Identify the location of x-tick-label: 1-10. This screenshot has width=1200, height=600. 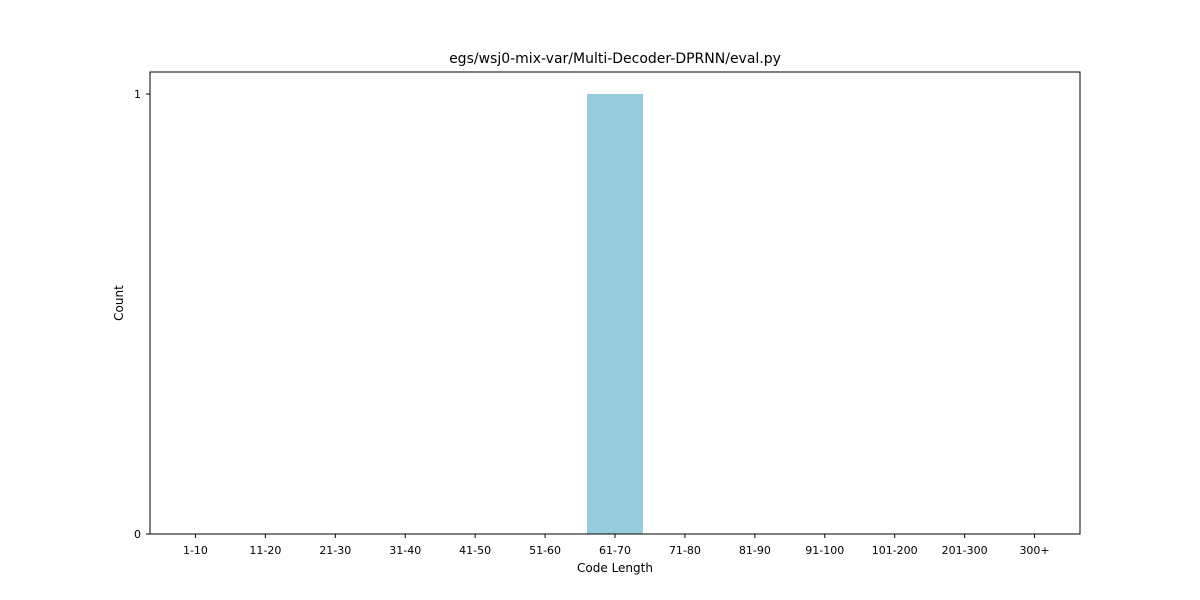
(195, 550).